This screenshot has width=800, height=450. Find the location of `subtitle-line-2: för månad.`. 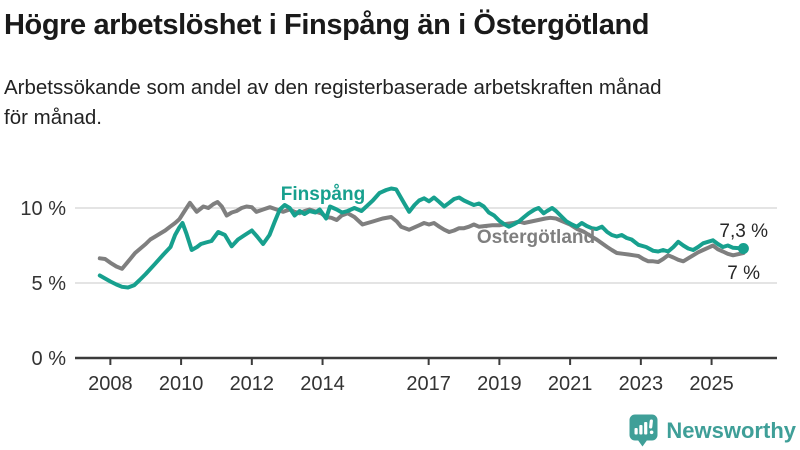

subtitle-line-2: för månad. is located at coordinates (53, 117).